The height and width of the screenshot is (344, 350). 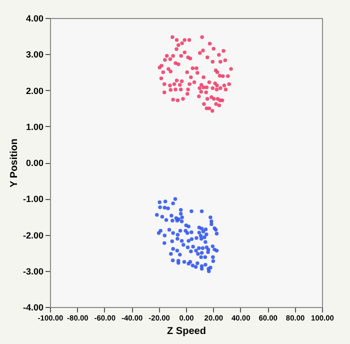 I want to click on y-tick-label: 0.00, so click(x=35, y=163).